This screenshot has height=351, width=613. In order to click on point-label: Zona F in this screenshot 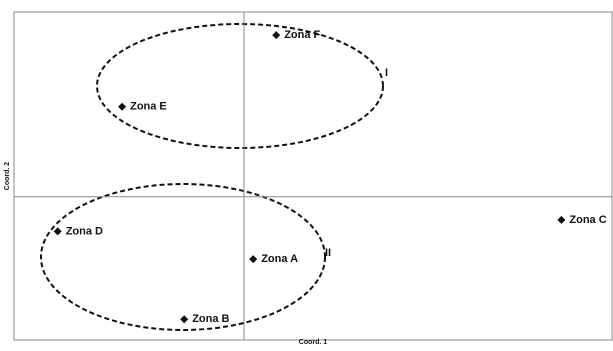, I will do `click(302, 35)`.